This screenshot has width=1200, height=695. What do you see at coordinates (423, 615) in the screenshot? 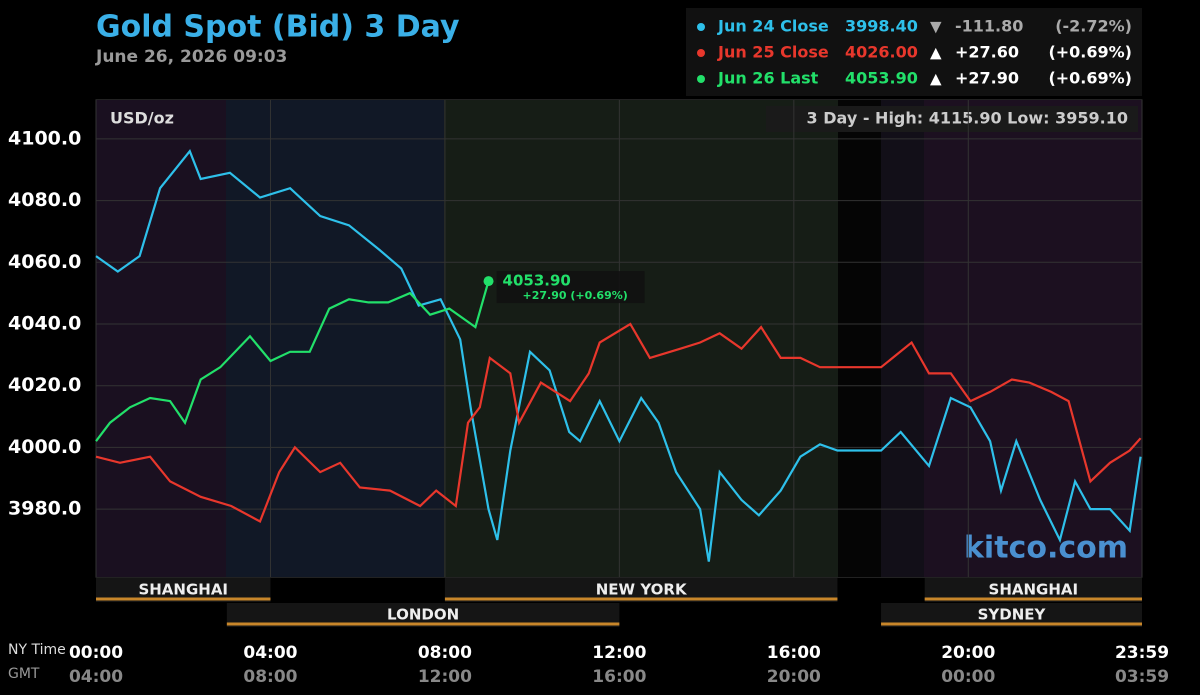
I see `session-label: LONDON` at bounding box center [423, 615].